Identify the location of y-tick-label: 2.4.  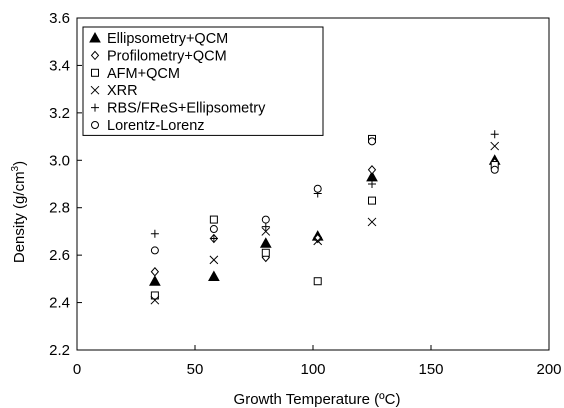
(59, 303).